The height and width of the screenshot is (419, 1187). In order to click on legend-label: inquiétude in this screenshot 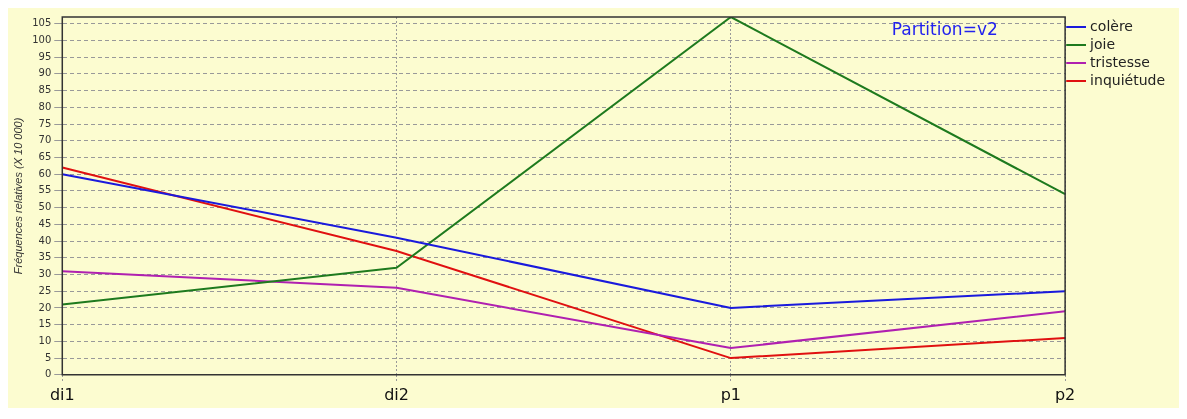, I will do `click(1127, 79)`.